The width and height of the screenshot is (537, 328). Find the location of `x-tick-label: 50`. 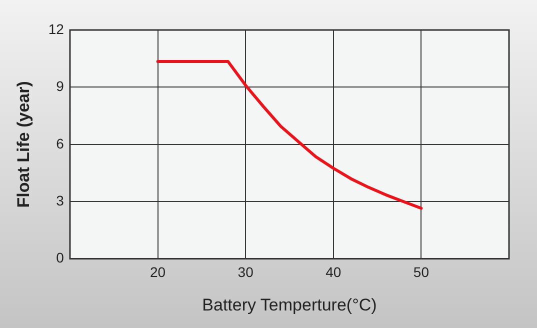

x-tick-label: 50 is located at coordinates (421, 272).